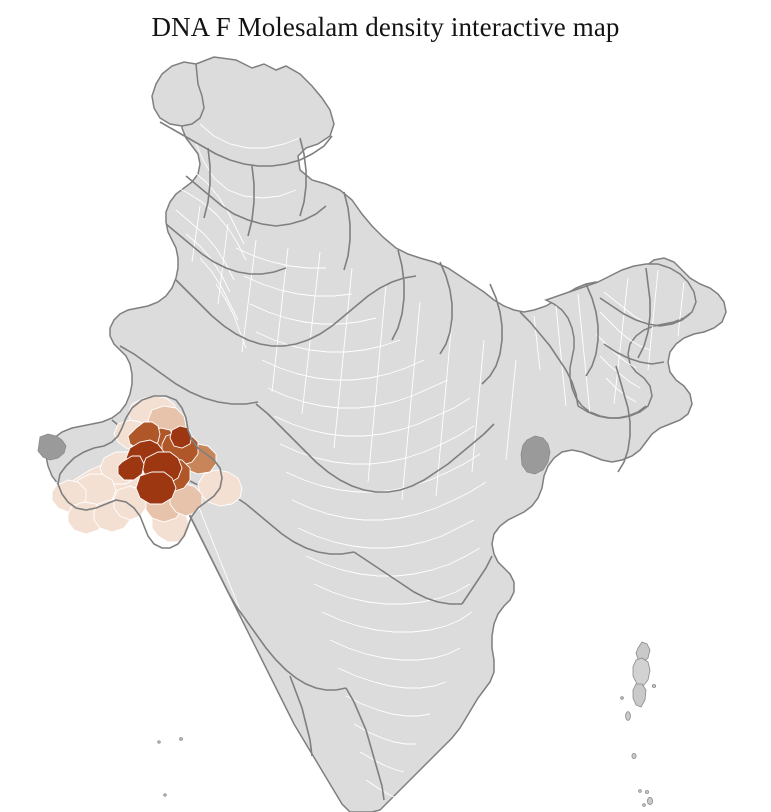  Describe the element at coordinates (294, 454) in the screenshot. I see `no-data-dark-regions` at that location.